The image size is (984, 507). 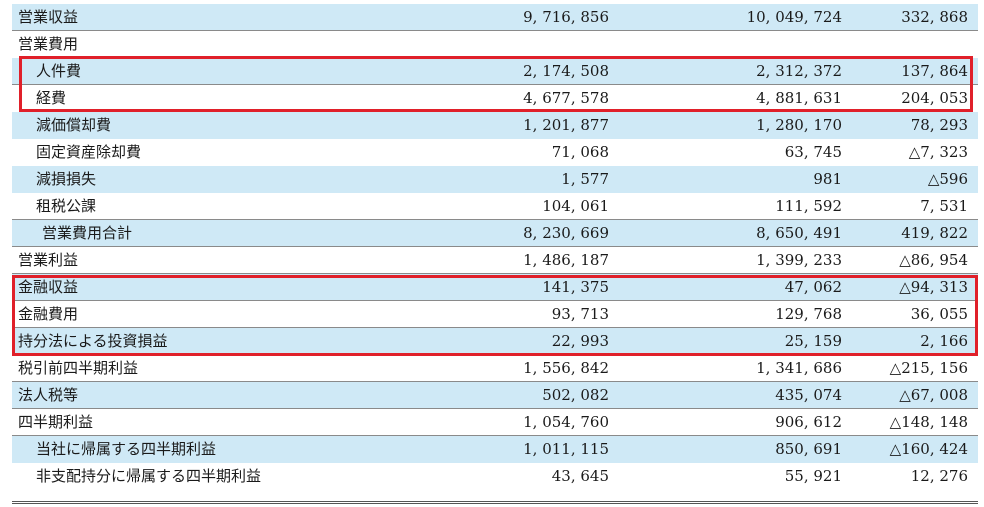 I want to click on value-col2: 10, 049, 724, so click(x=794, y=17).